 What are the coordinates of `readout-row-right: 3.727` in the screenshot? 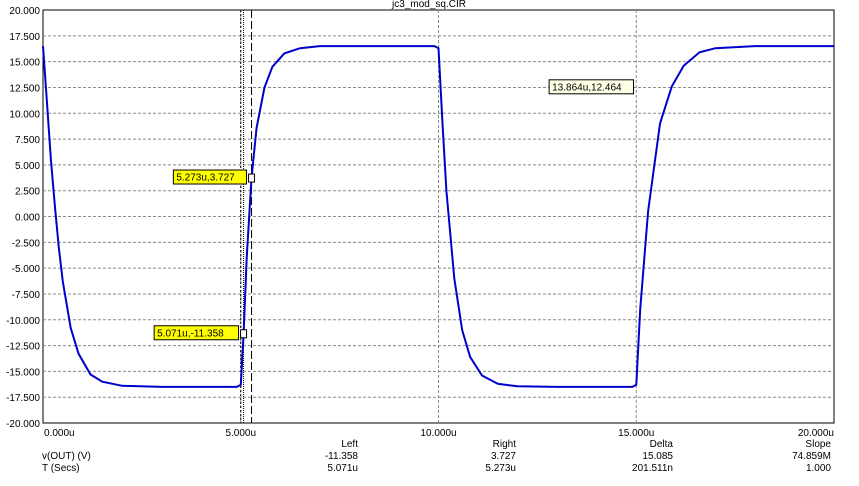 It's located at (503, 456).